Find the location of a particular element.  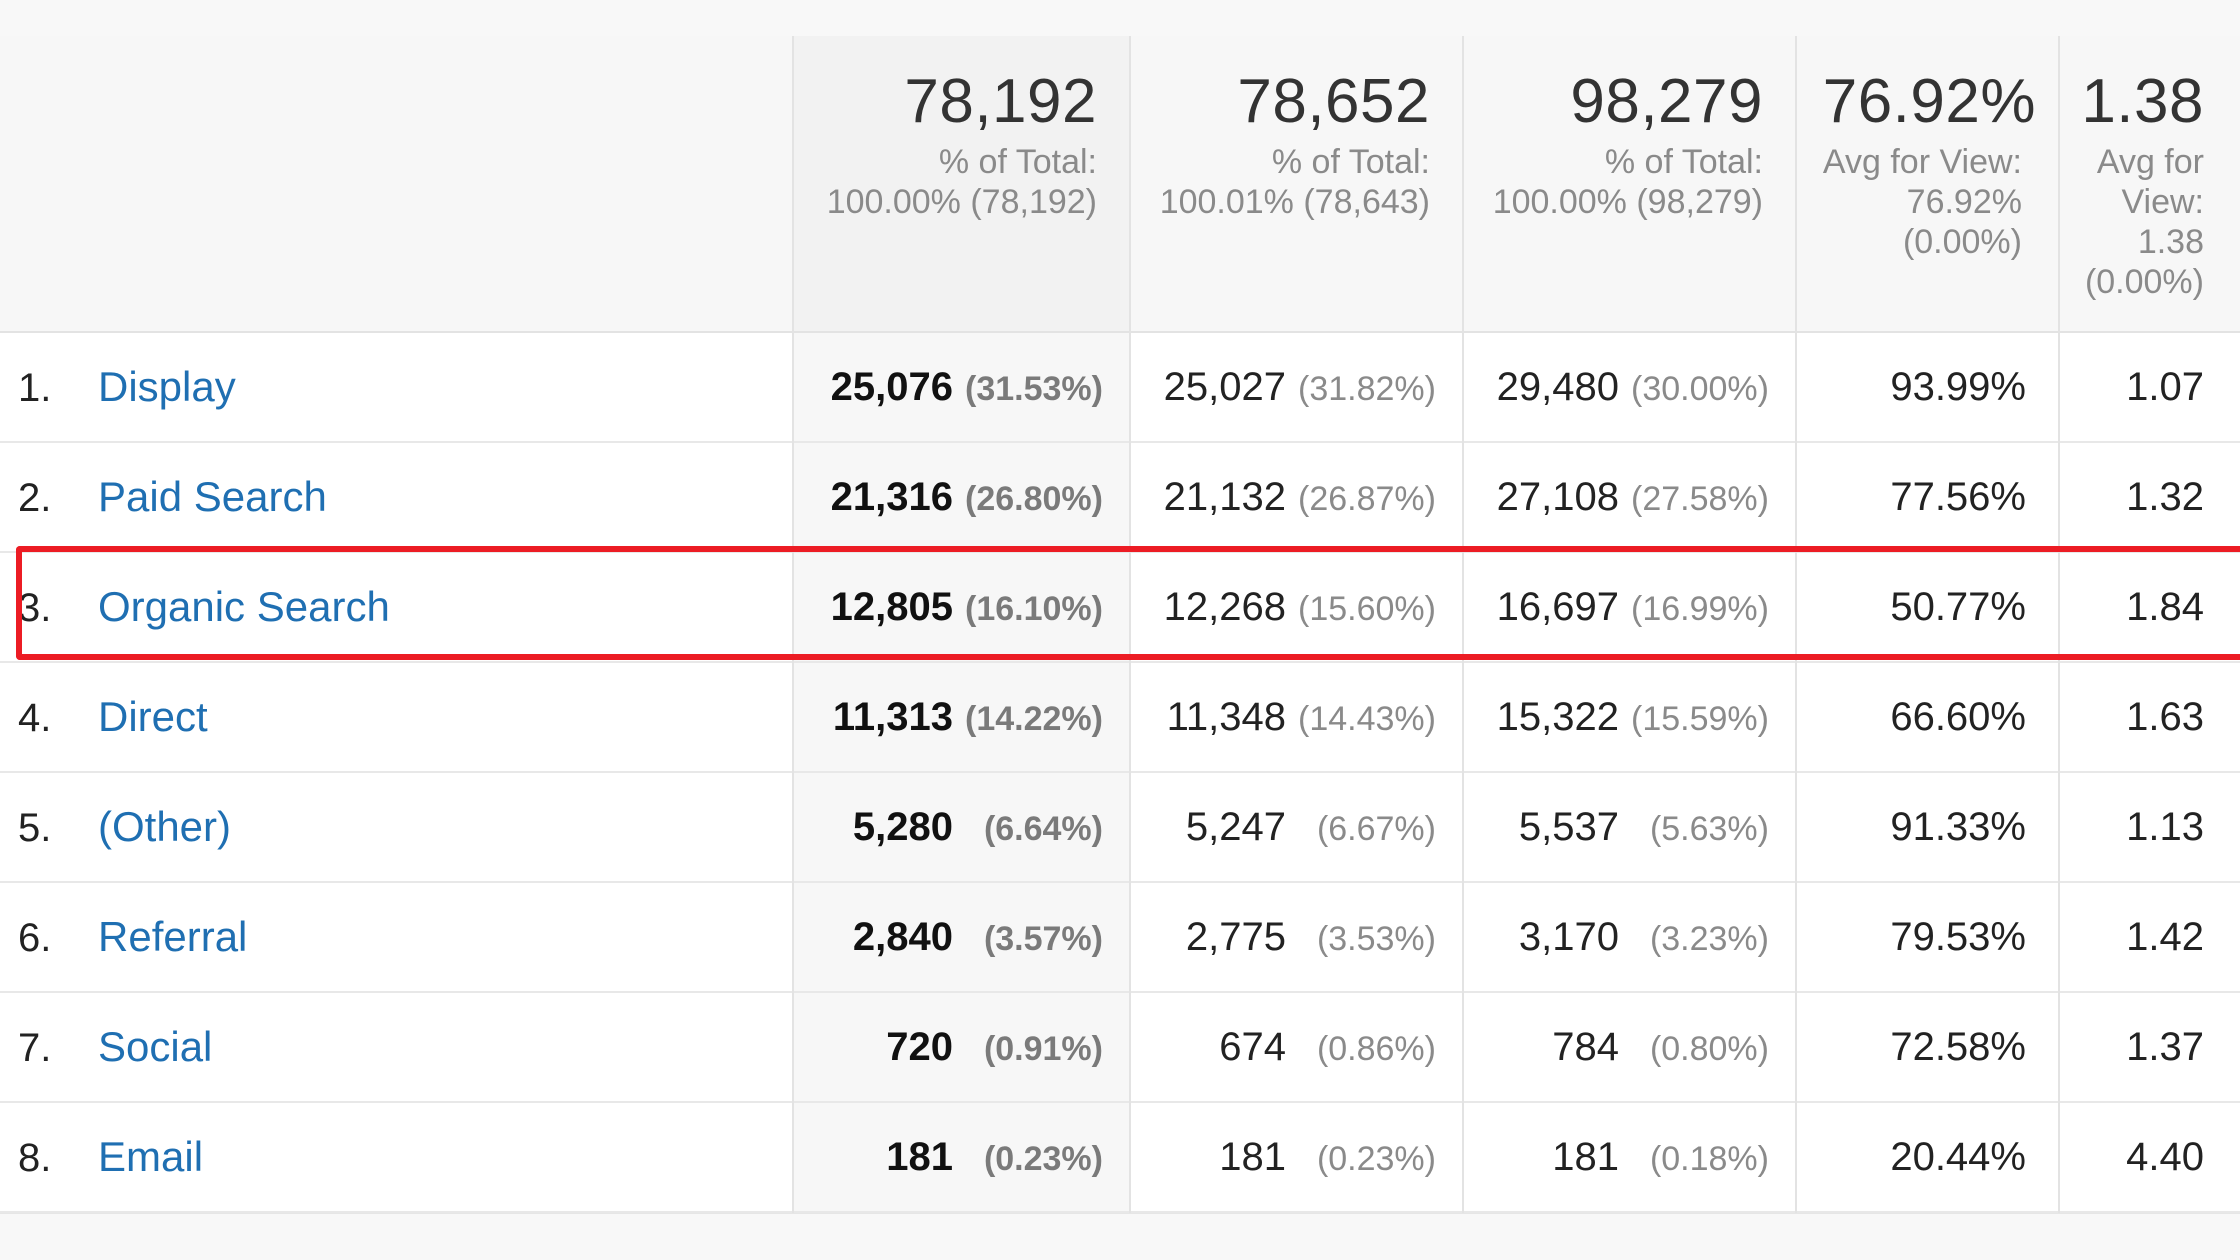

users-cell: 720 (0.91%) is located at coordinates (962, 1047).